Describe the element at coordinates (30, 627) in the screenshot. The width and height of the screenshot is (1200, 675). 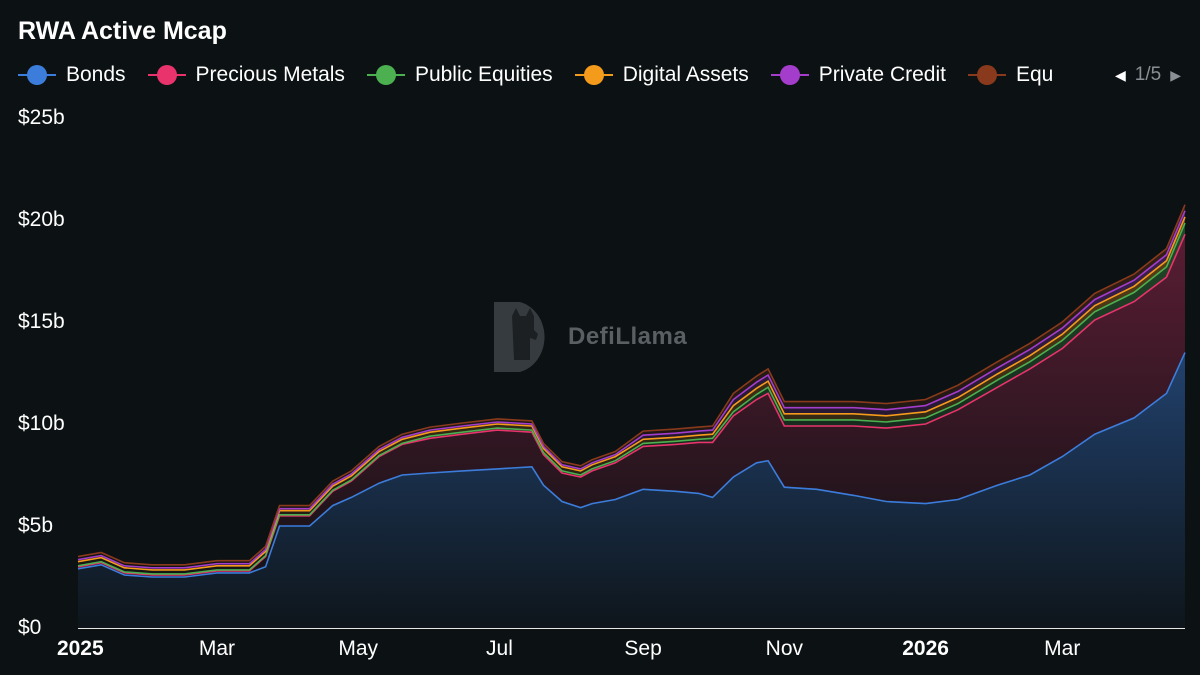
I see `y-tick-label: $0` at that location.